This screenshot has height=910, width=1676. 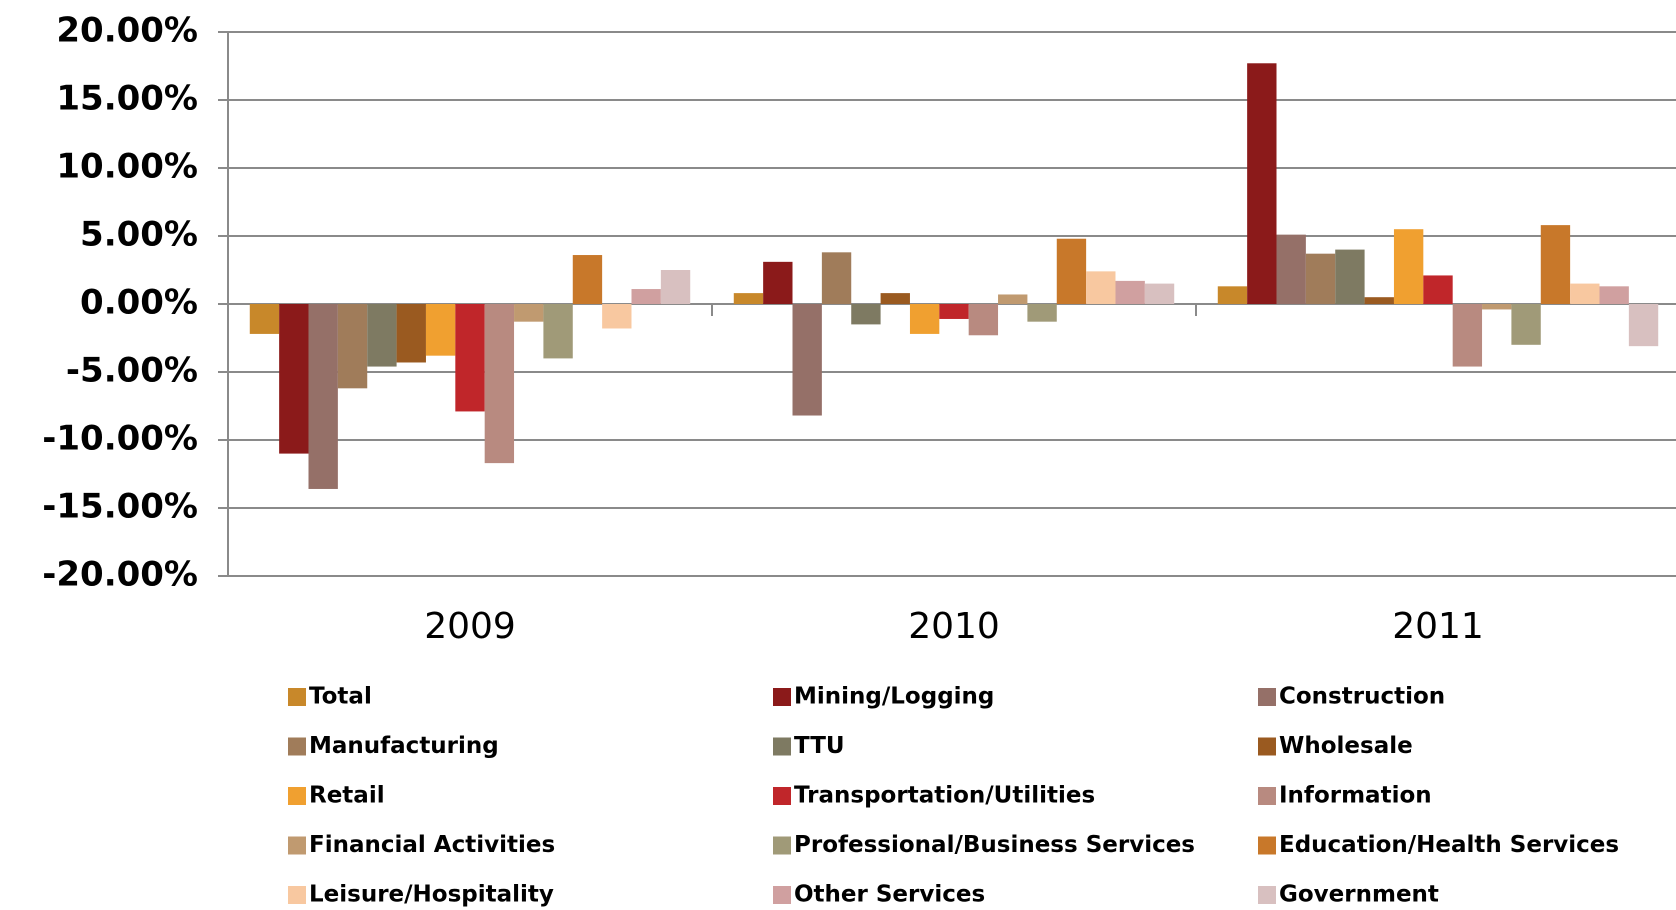 What do you see at coordinates (1362, 697) in the screenshot?
I see `legend-label: Construction` at bounding box center [1362, 697].